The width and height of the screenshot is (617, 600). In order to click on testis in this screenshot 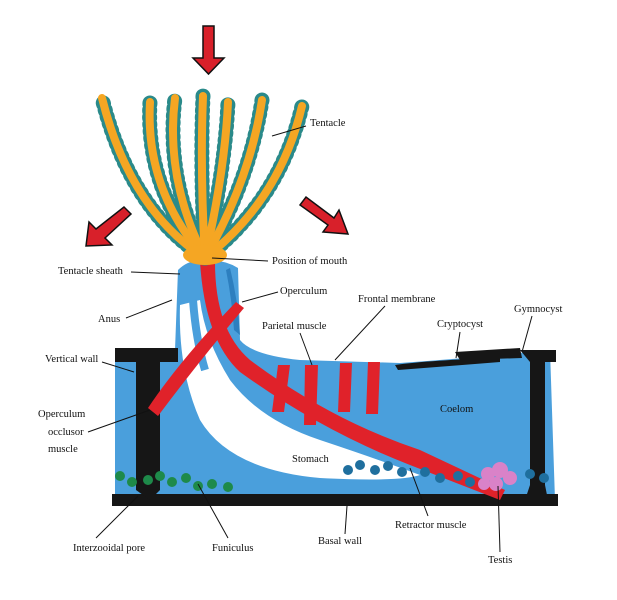, I will do `click(497, 476)`.